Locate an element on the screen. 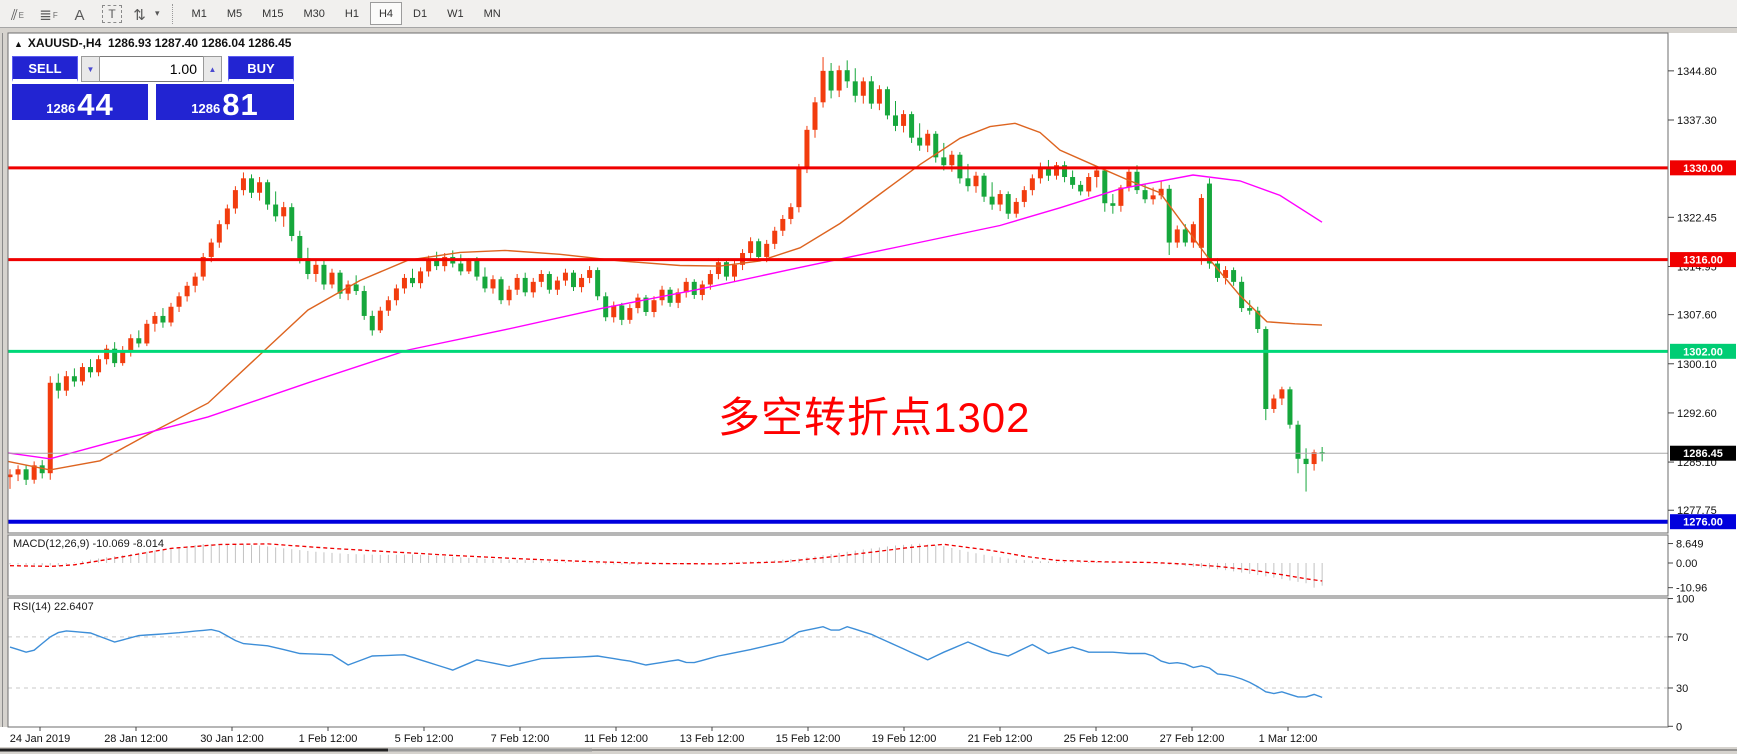 This screenshot has height=754, width=1737. volume-stepper: ▼ ▲ is located at coordinates (151, 69).